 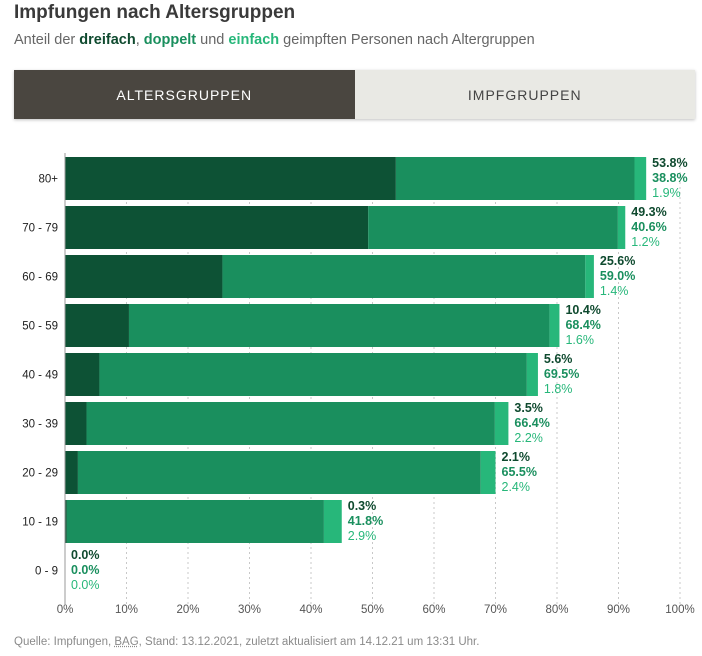 I want to click on data-label-dreifach: 2.1%, so click(x=516, y=457).